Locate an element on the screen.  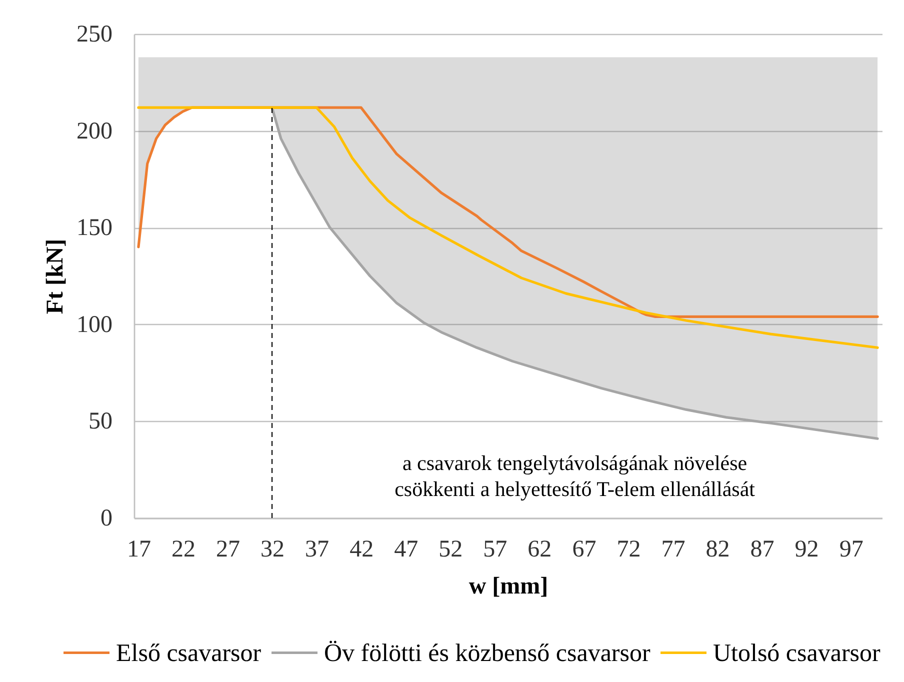
legend-label: Utolsó csavarsor is located at coordinates (797, 653).